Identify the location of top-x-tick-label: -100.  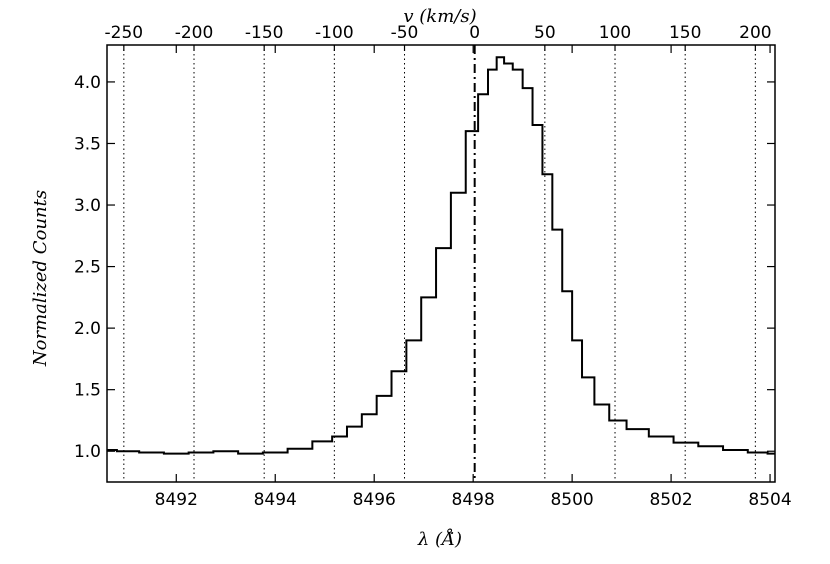
(334, 33).